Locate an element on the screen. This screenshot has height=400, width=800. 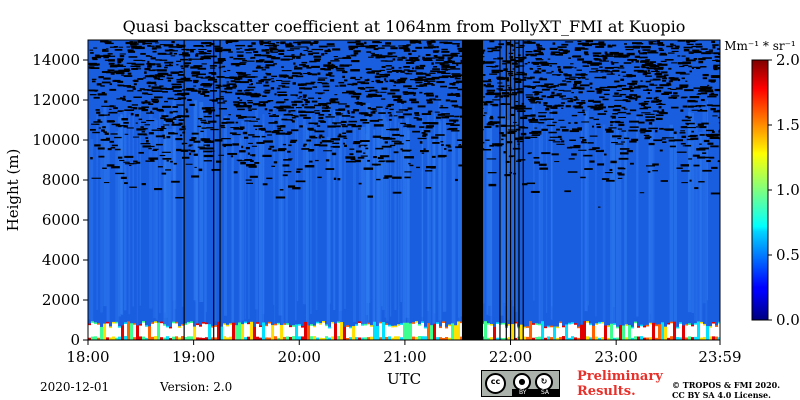
colorbar is located at coordinates (760, 190).